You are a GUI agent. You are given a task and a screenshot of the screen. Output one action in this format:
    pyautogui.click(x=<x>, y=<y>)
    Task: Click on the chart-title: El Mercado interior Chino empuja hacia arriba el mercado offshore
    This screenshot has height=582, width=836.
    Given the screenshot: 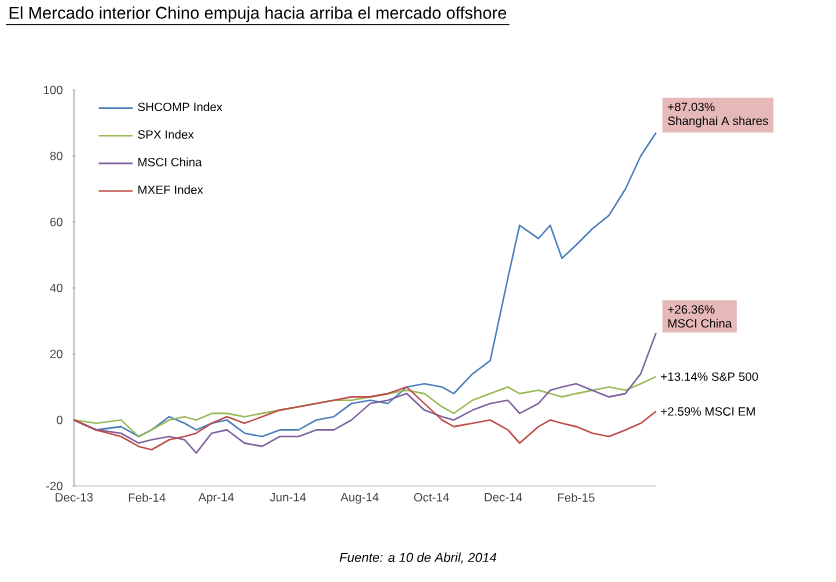 What is the action you would take?
    pyautogui.click(x=258, y=14)
    